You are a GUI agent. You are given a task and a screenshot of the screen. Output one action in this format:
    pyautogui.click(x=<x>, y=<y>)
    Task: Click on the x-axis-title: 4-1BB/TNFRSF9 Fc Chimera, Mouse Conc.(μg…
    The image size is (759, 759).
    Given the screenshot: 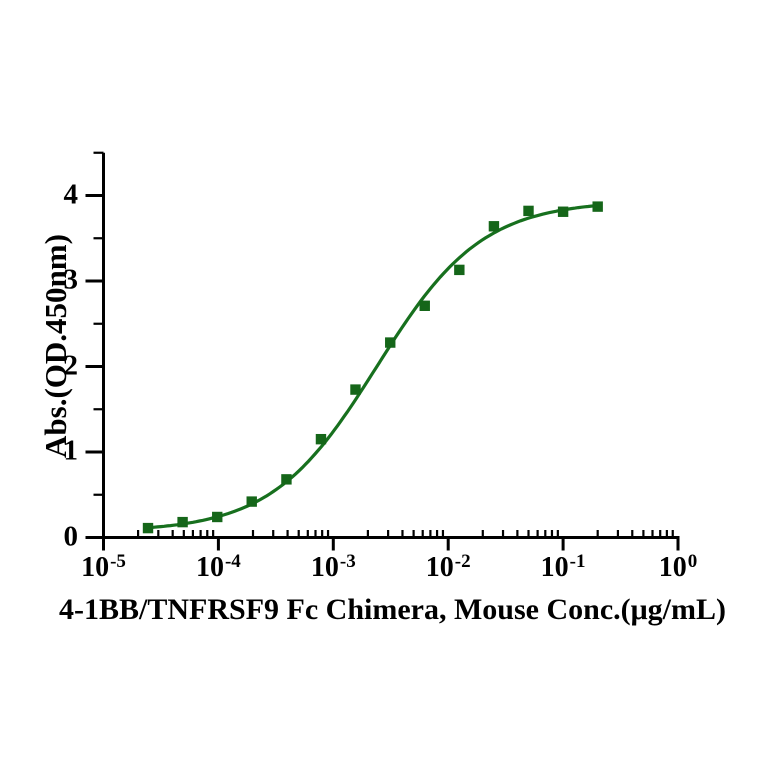 What is the action you would take?
    pyautogui.click(x=392, y=609)
    